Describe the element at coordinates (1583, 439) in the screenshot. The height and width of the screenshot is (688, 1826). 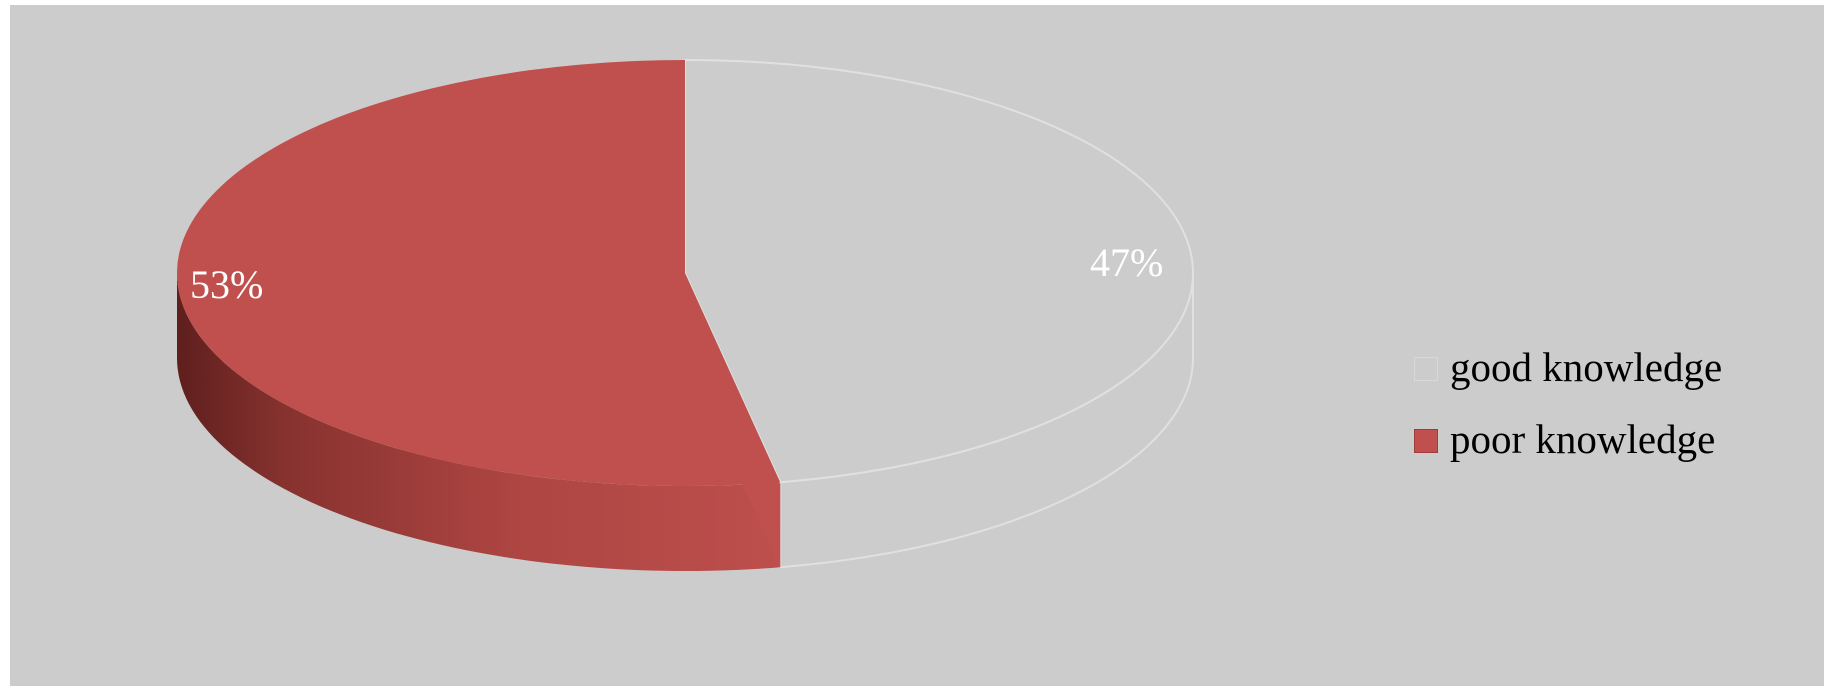
I see `legend-label-poor-knowledge: poor knowledge` at that location.